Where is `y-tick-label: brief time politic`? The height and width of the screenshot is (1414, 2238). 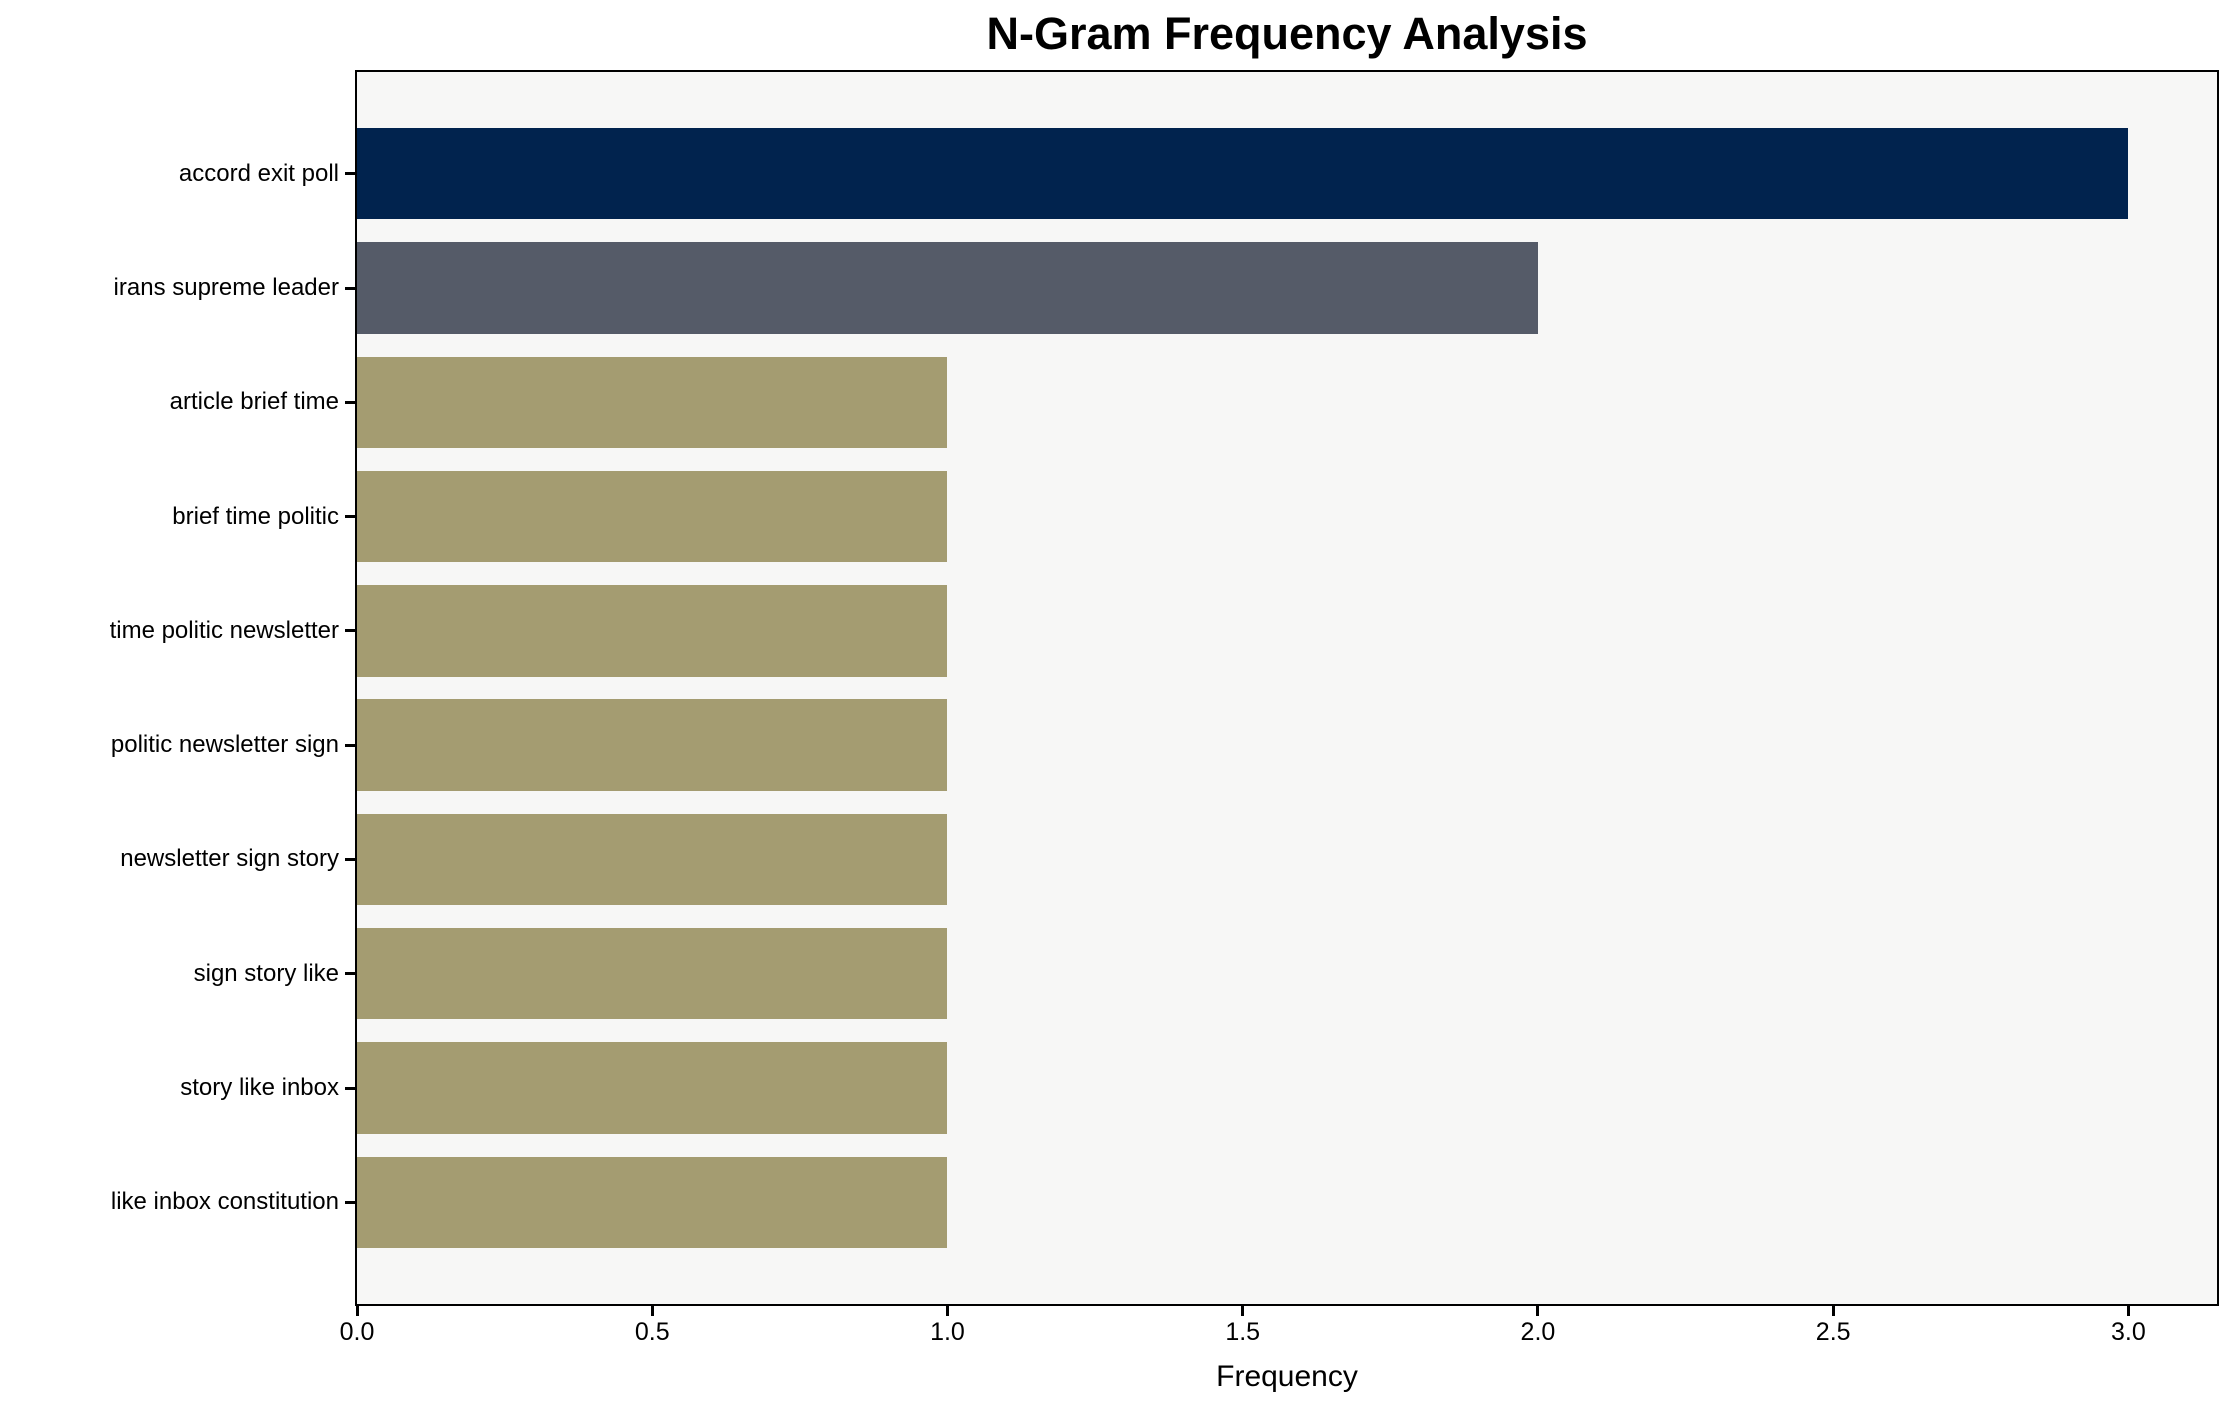 y-tick-label: brief time politic is located at coordinates (255, 516).